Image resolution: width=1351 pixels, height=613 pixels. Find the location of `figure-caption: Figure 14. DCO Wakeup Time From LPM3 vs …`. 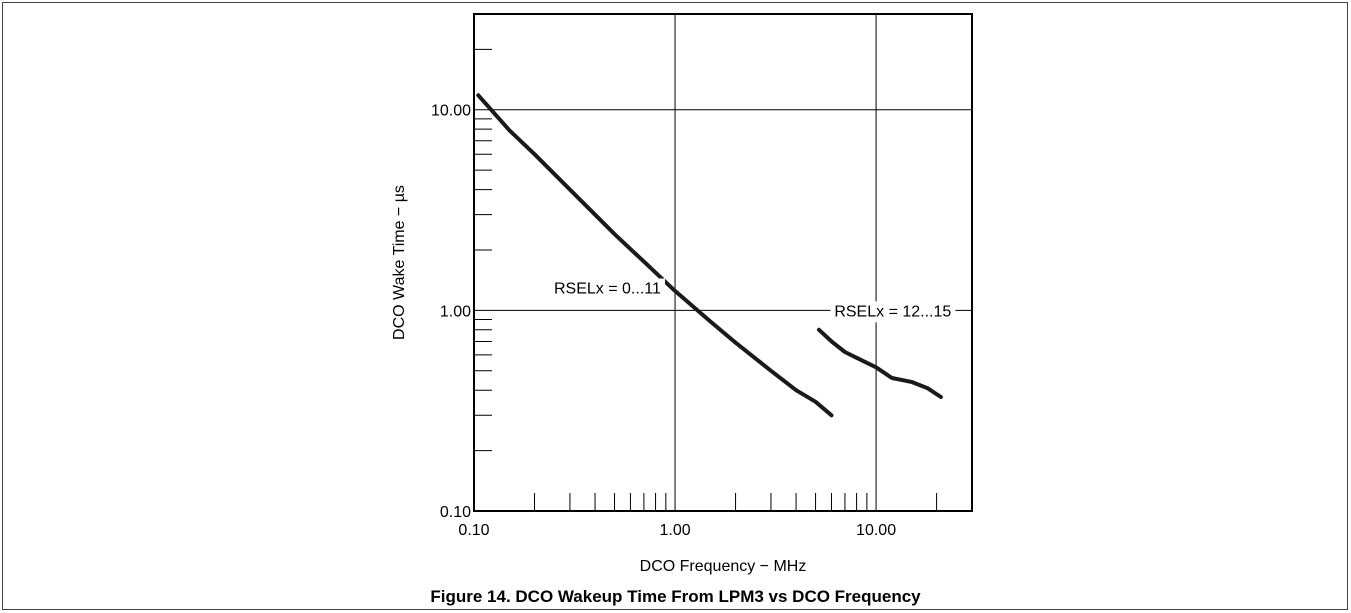

figure-caption: Figure 14. DCO Wakeup Time From LPM3 vs … is located at coordinates (675, 596).